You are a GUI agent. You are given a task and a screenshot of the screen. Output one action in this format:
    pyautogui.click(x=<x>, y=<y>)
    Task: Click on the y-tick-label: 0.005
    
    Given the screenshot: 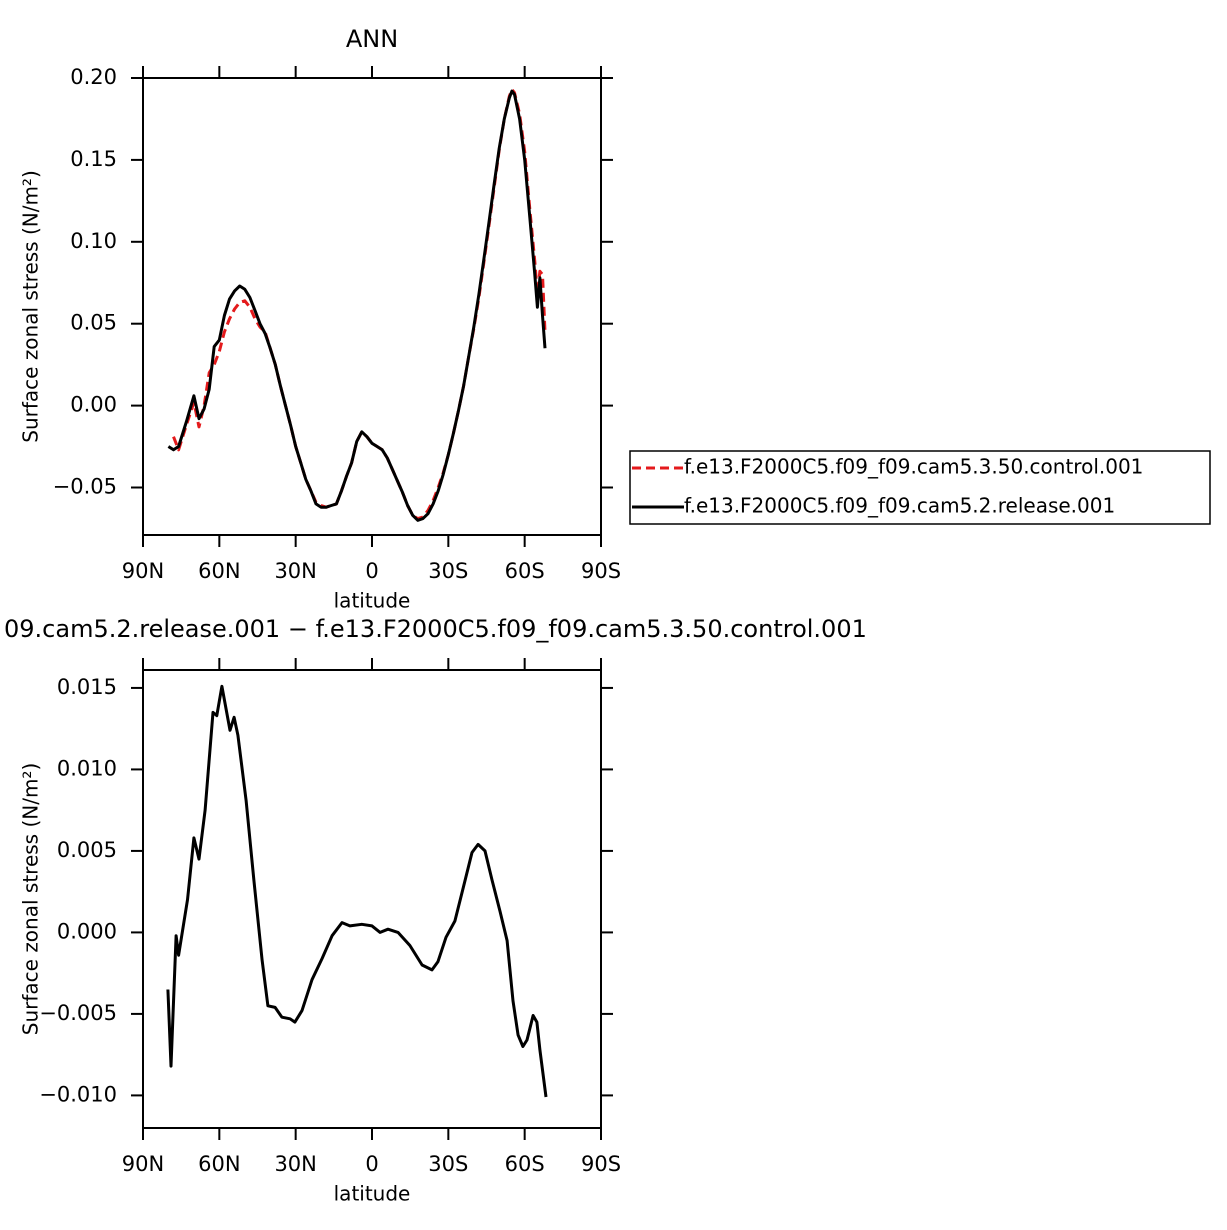 What is the action you would take?
    pyautogui.click(x=87, y=850)
    